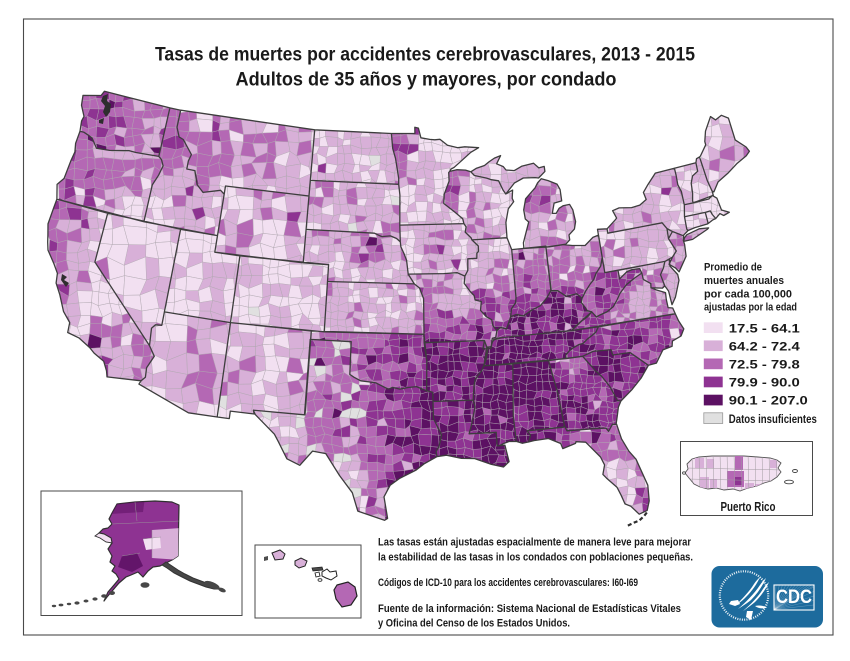 The image size is (850, 661). What do you see at coordinates (748, 506) in the screenshot?
I see `svg-text: Puerto Rico` at bounding box center [748, 506].